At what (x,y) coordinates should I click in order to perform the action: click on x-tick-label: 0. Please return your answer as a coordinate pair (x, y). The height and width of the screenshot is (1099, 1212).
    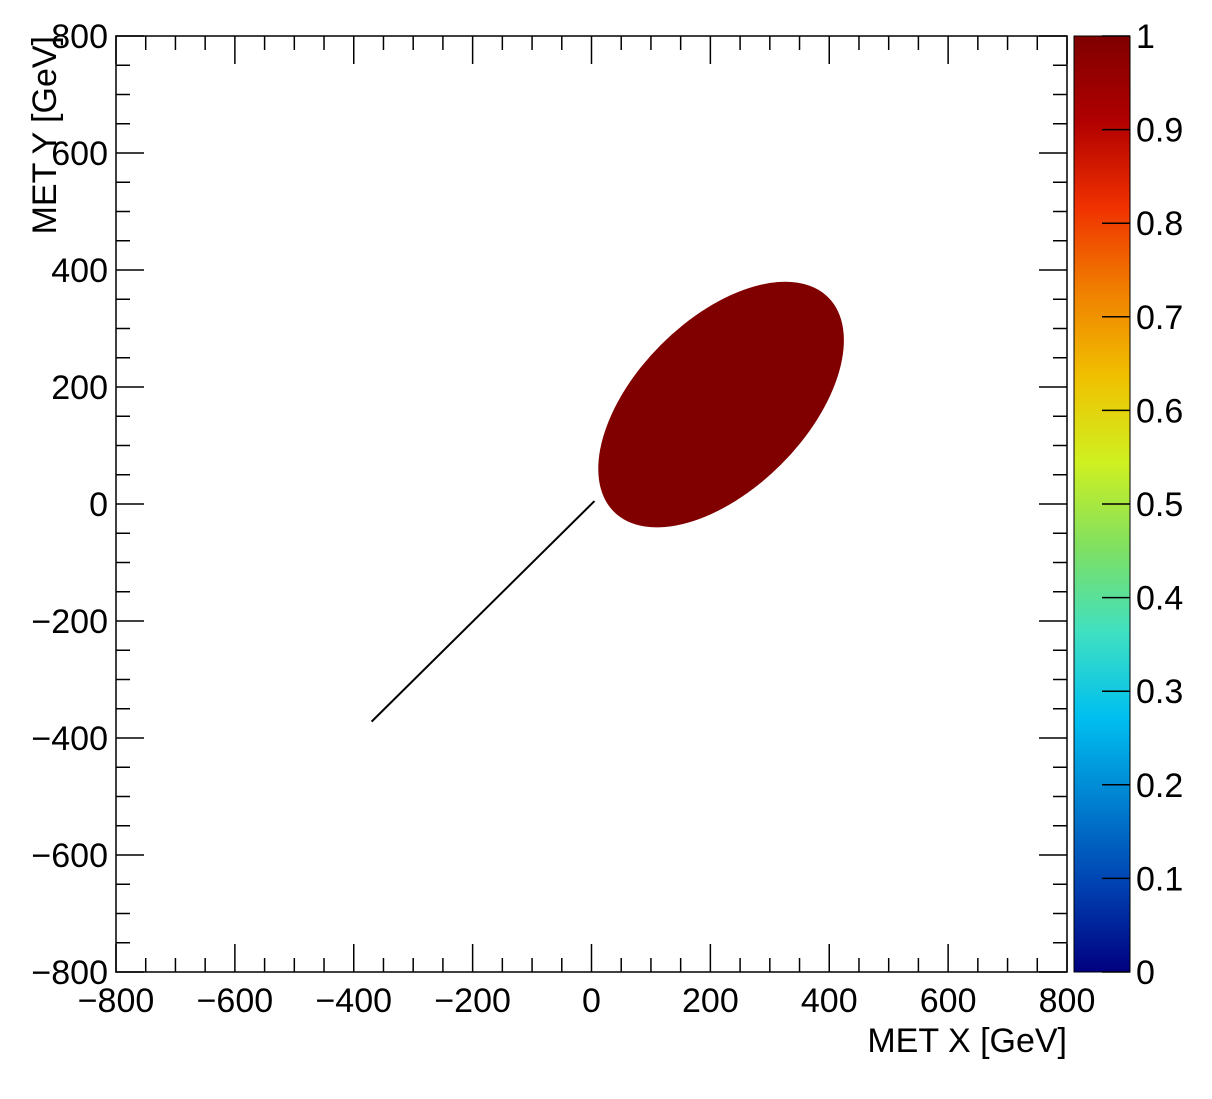
    Looking at the image, I should click on (591, 1001).